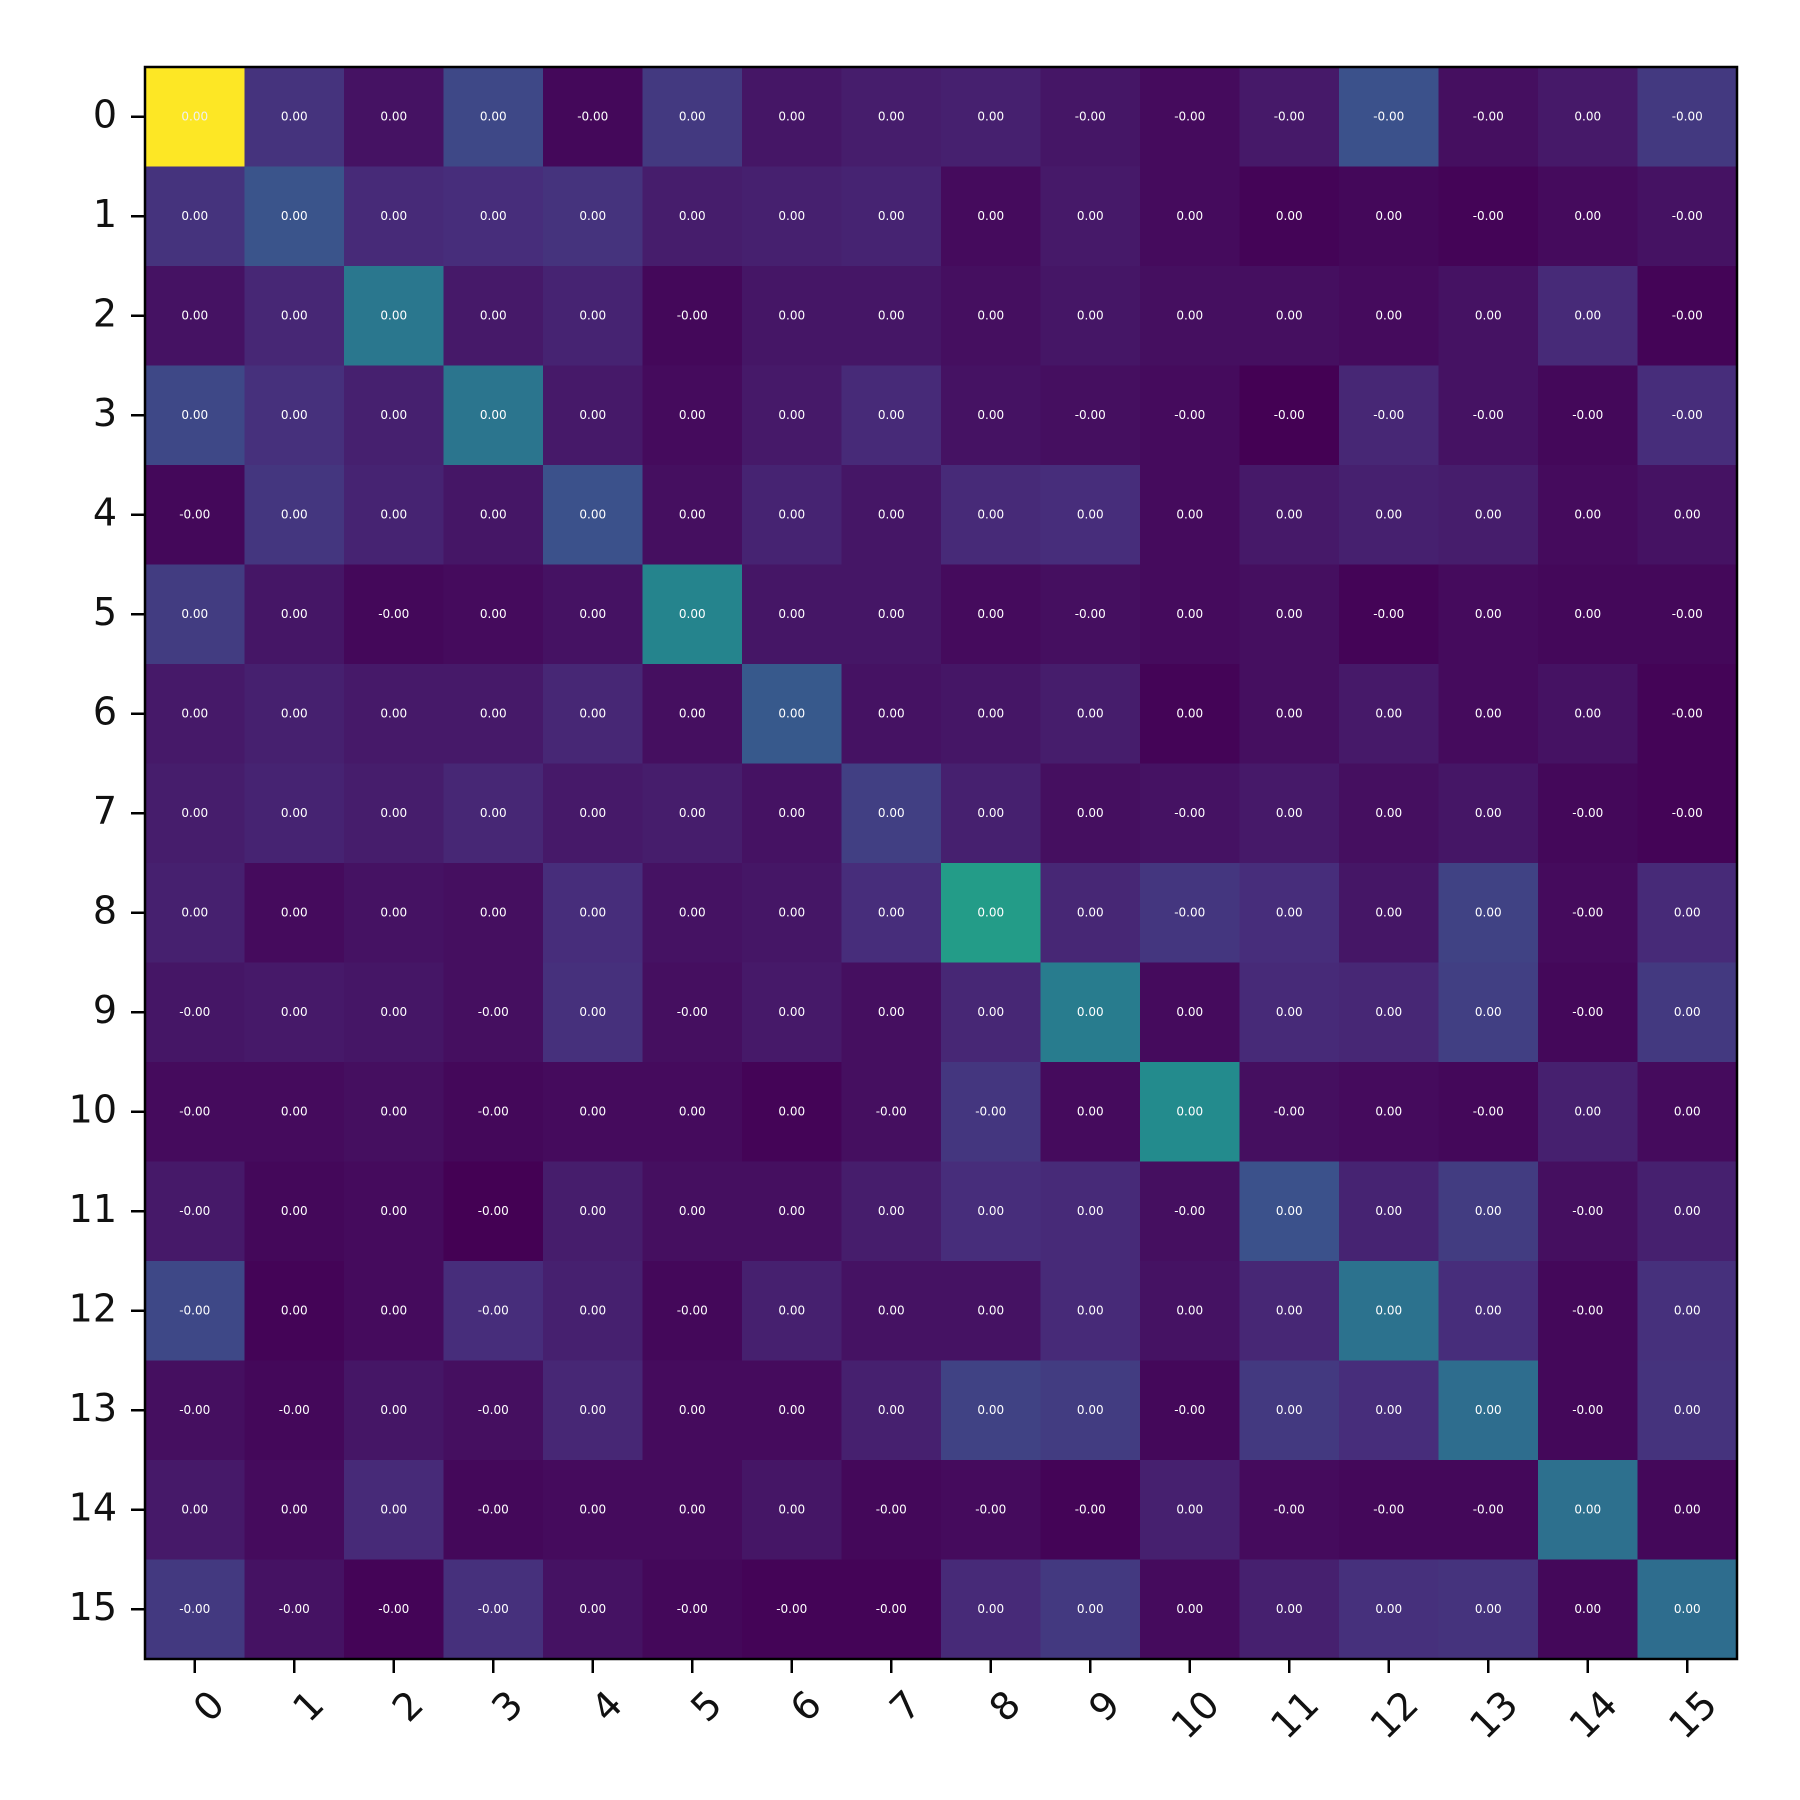 The height and width of the screenshot is (1800, 1800). Describe the element at coordinates (408, 1706) in the screenshot. I see `x-tick-label: 2` at that location.